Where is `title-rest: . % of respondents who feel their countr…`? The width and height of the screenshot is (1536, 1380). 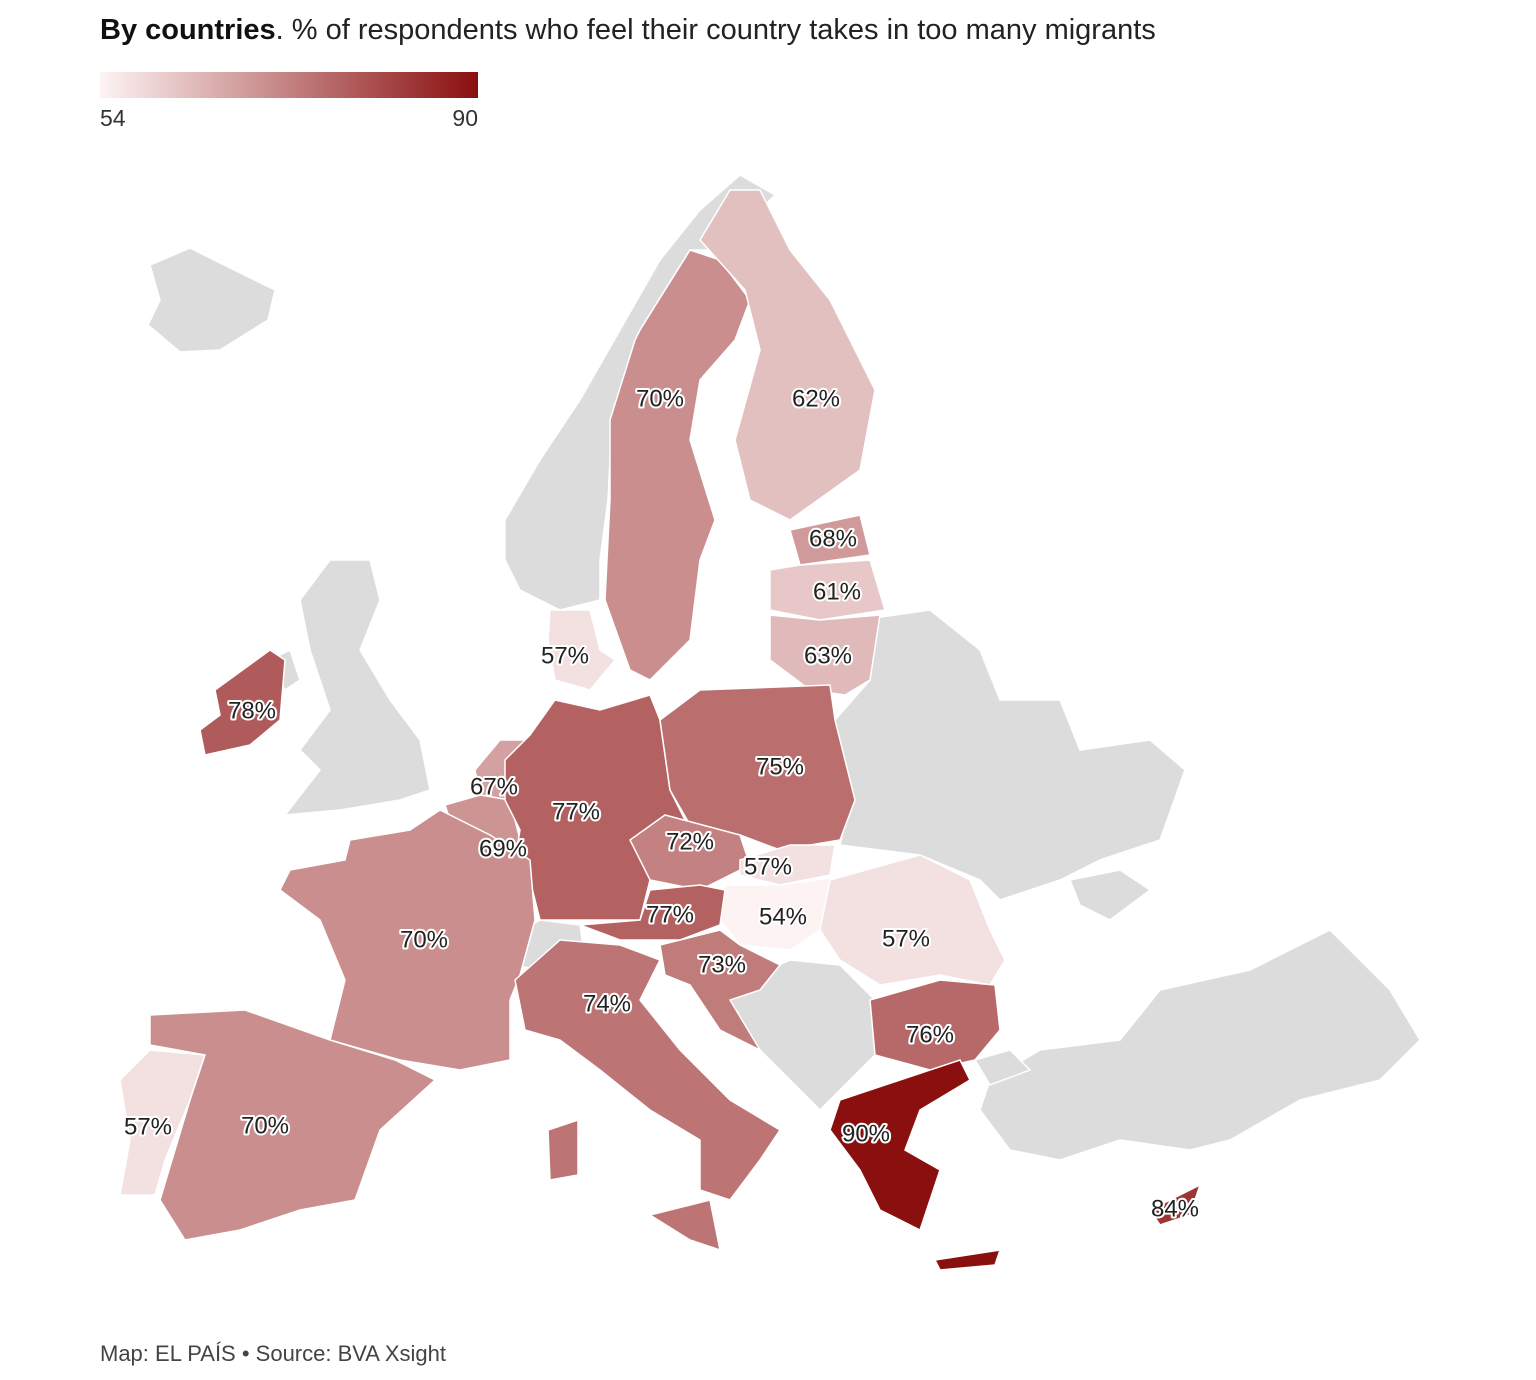
title-rest: . % of respondents who feel their countr… is located at coordinates (716, 30).